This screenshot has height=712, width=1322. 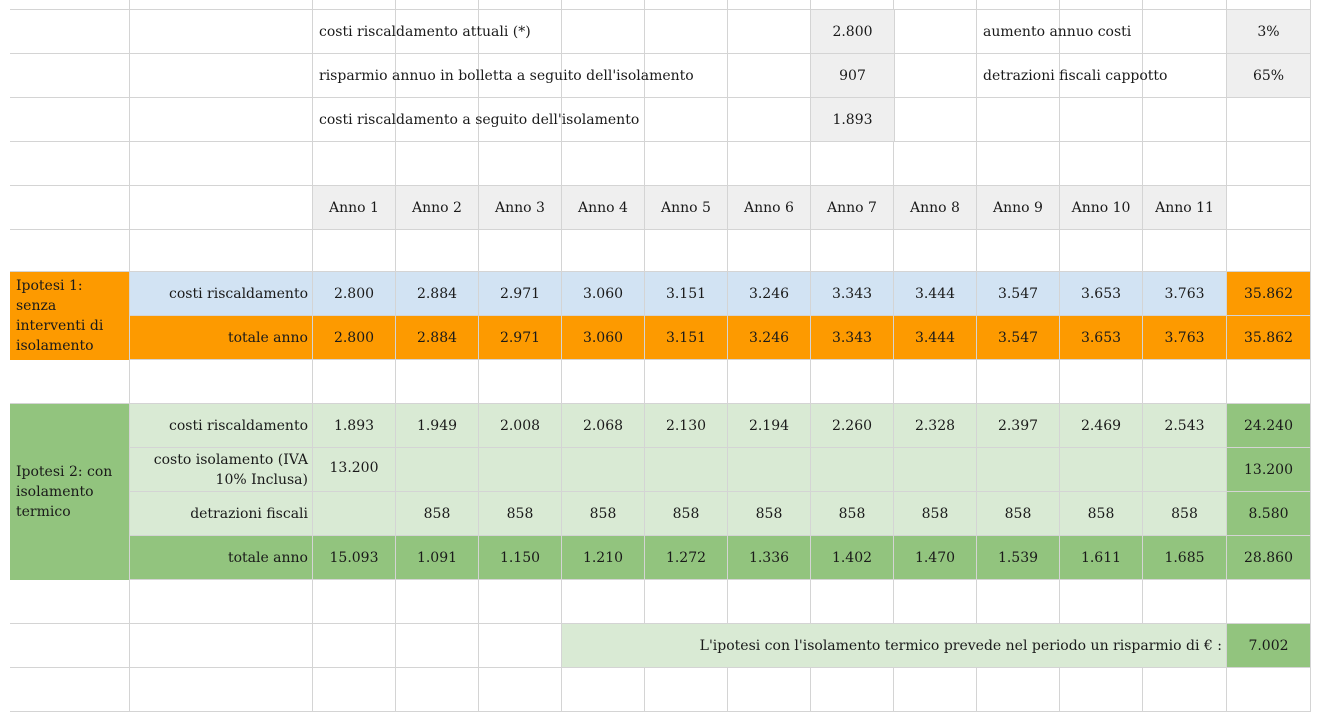 What do you see at coordinates (1269, 338) in the screenshot?
I see `hyp1-total-cell: 35.862` at bounding box center [1269, 338].